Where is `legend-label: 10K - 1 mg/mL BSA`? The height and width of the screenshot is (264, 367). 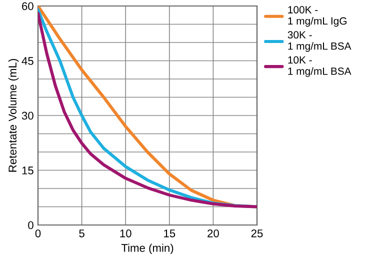
legend-label: 10K - 1 mg/mL BSA is located at coordinates (320, 66).